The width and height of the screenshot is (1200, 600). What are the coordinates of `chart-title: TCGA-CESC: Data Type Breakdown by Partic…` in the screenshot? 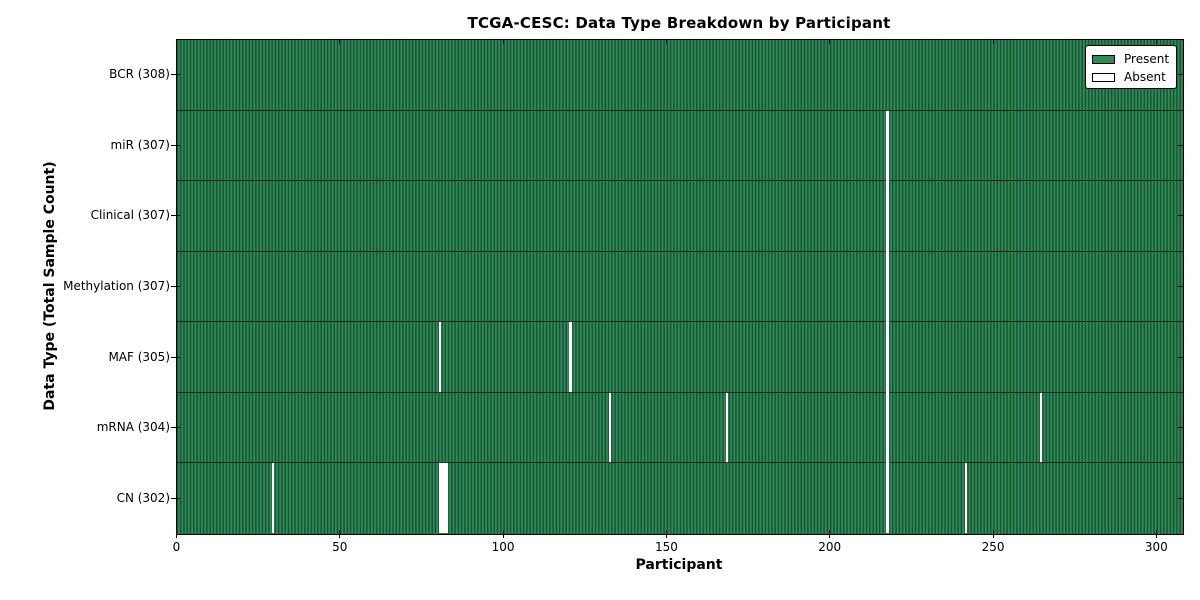 It's located at (679, 23).